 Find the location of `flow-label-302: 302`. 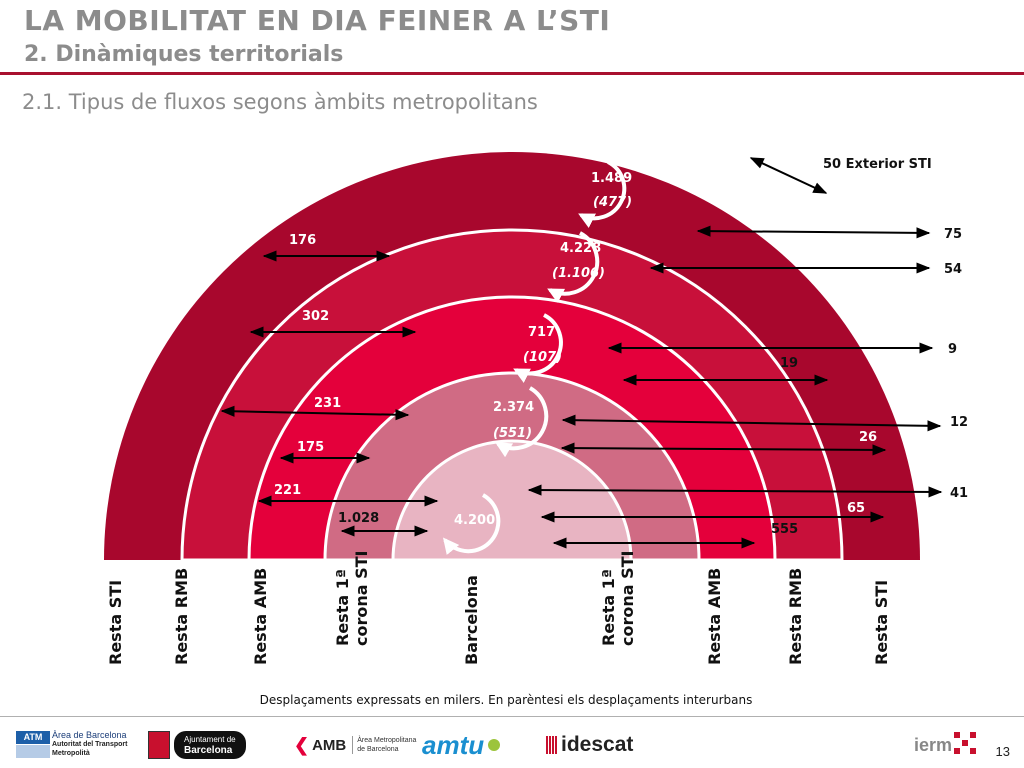

flow-label-302: 302 is located at coordinates (315, 316).